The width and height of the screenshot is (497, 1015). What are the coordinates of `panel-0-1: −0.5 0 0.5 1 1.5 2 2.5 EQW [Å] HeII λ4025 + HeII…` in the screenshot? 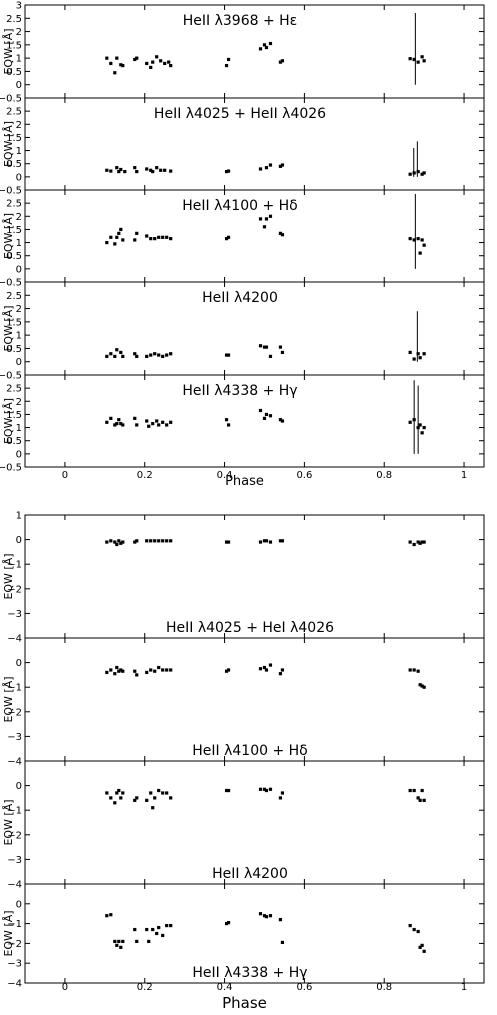 It's located at (242, 147).